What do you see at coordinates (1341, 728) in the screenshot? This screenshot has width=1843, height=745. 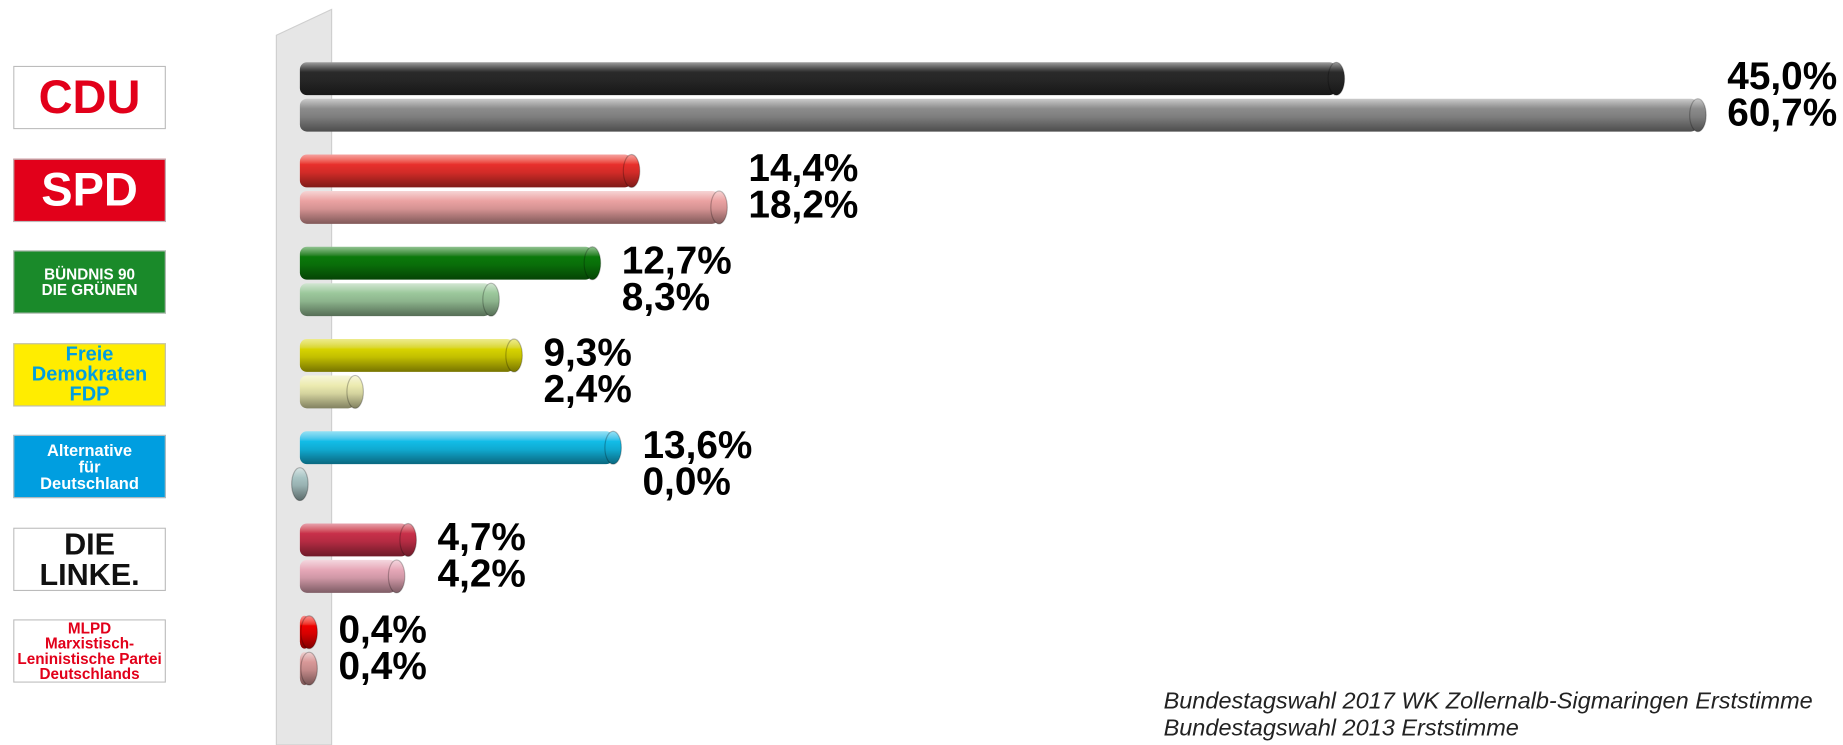 I see `legend-entry: Bundestagswahl 2013 Erststimme` at bounding box center [1341, 728].